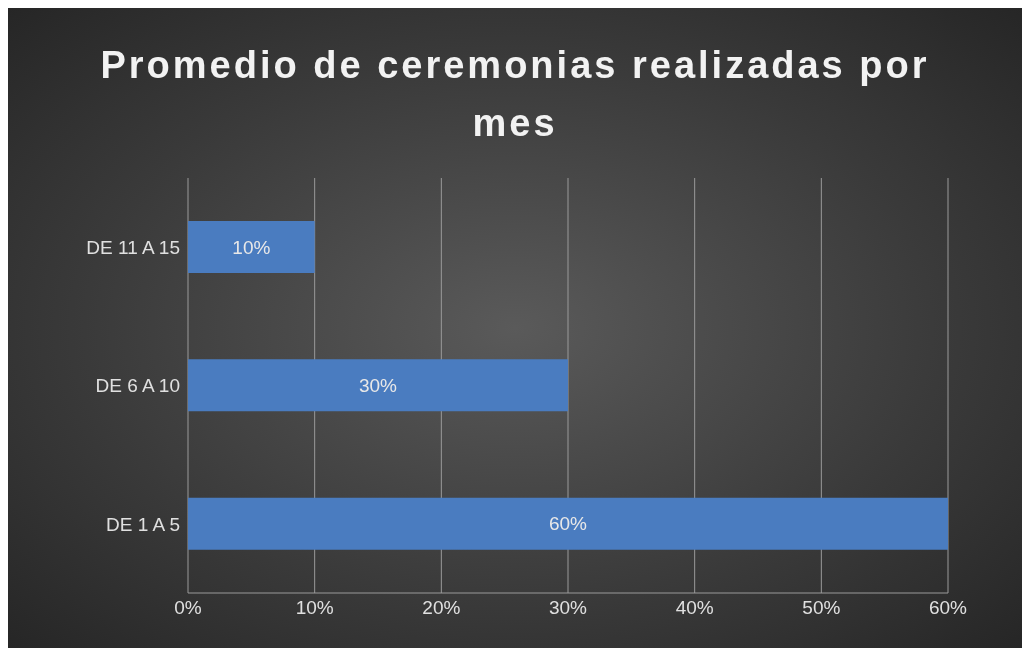 The image size is (1030, 656). Describe the element at coordinates (568, 524) in the screenshot. I see `data-label: 60%` at that location.